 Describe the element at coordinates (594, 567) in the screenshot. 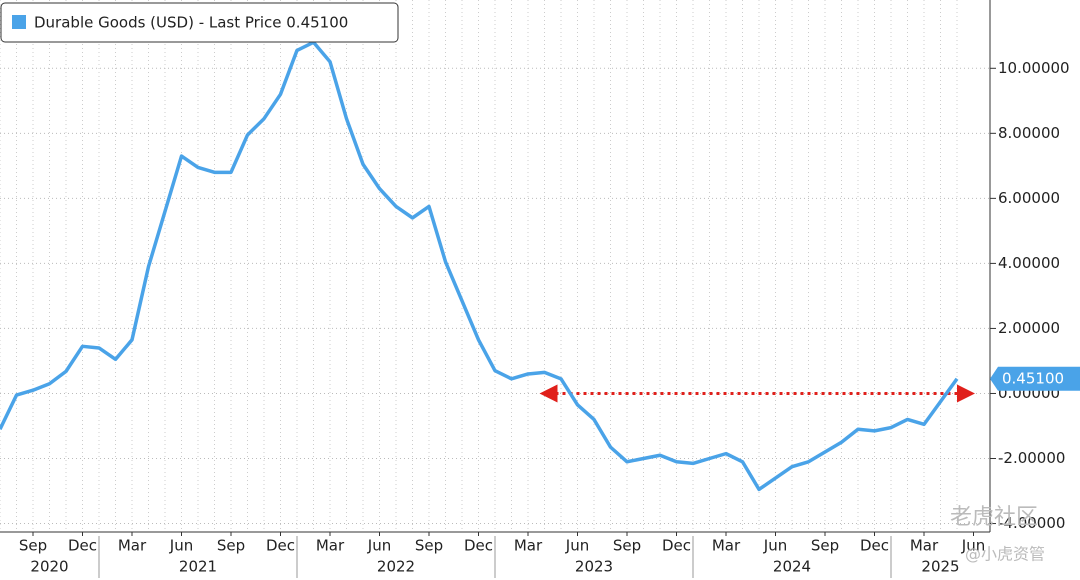

I see `year-label: 2023` at that location.